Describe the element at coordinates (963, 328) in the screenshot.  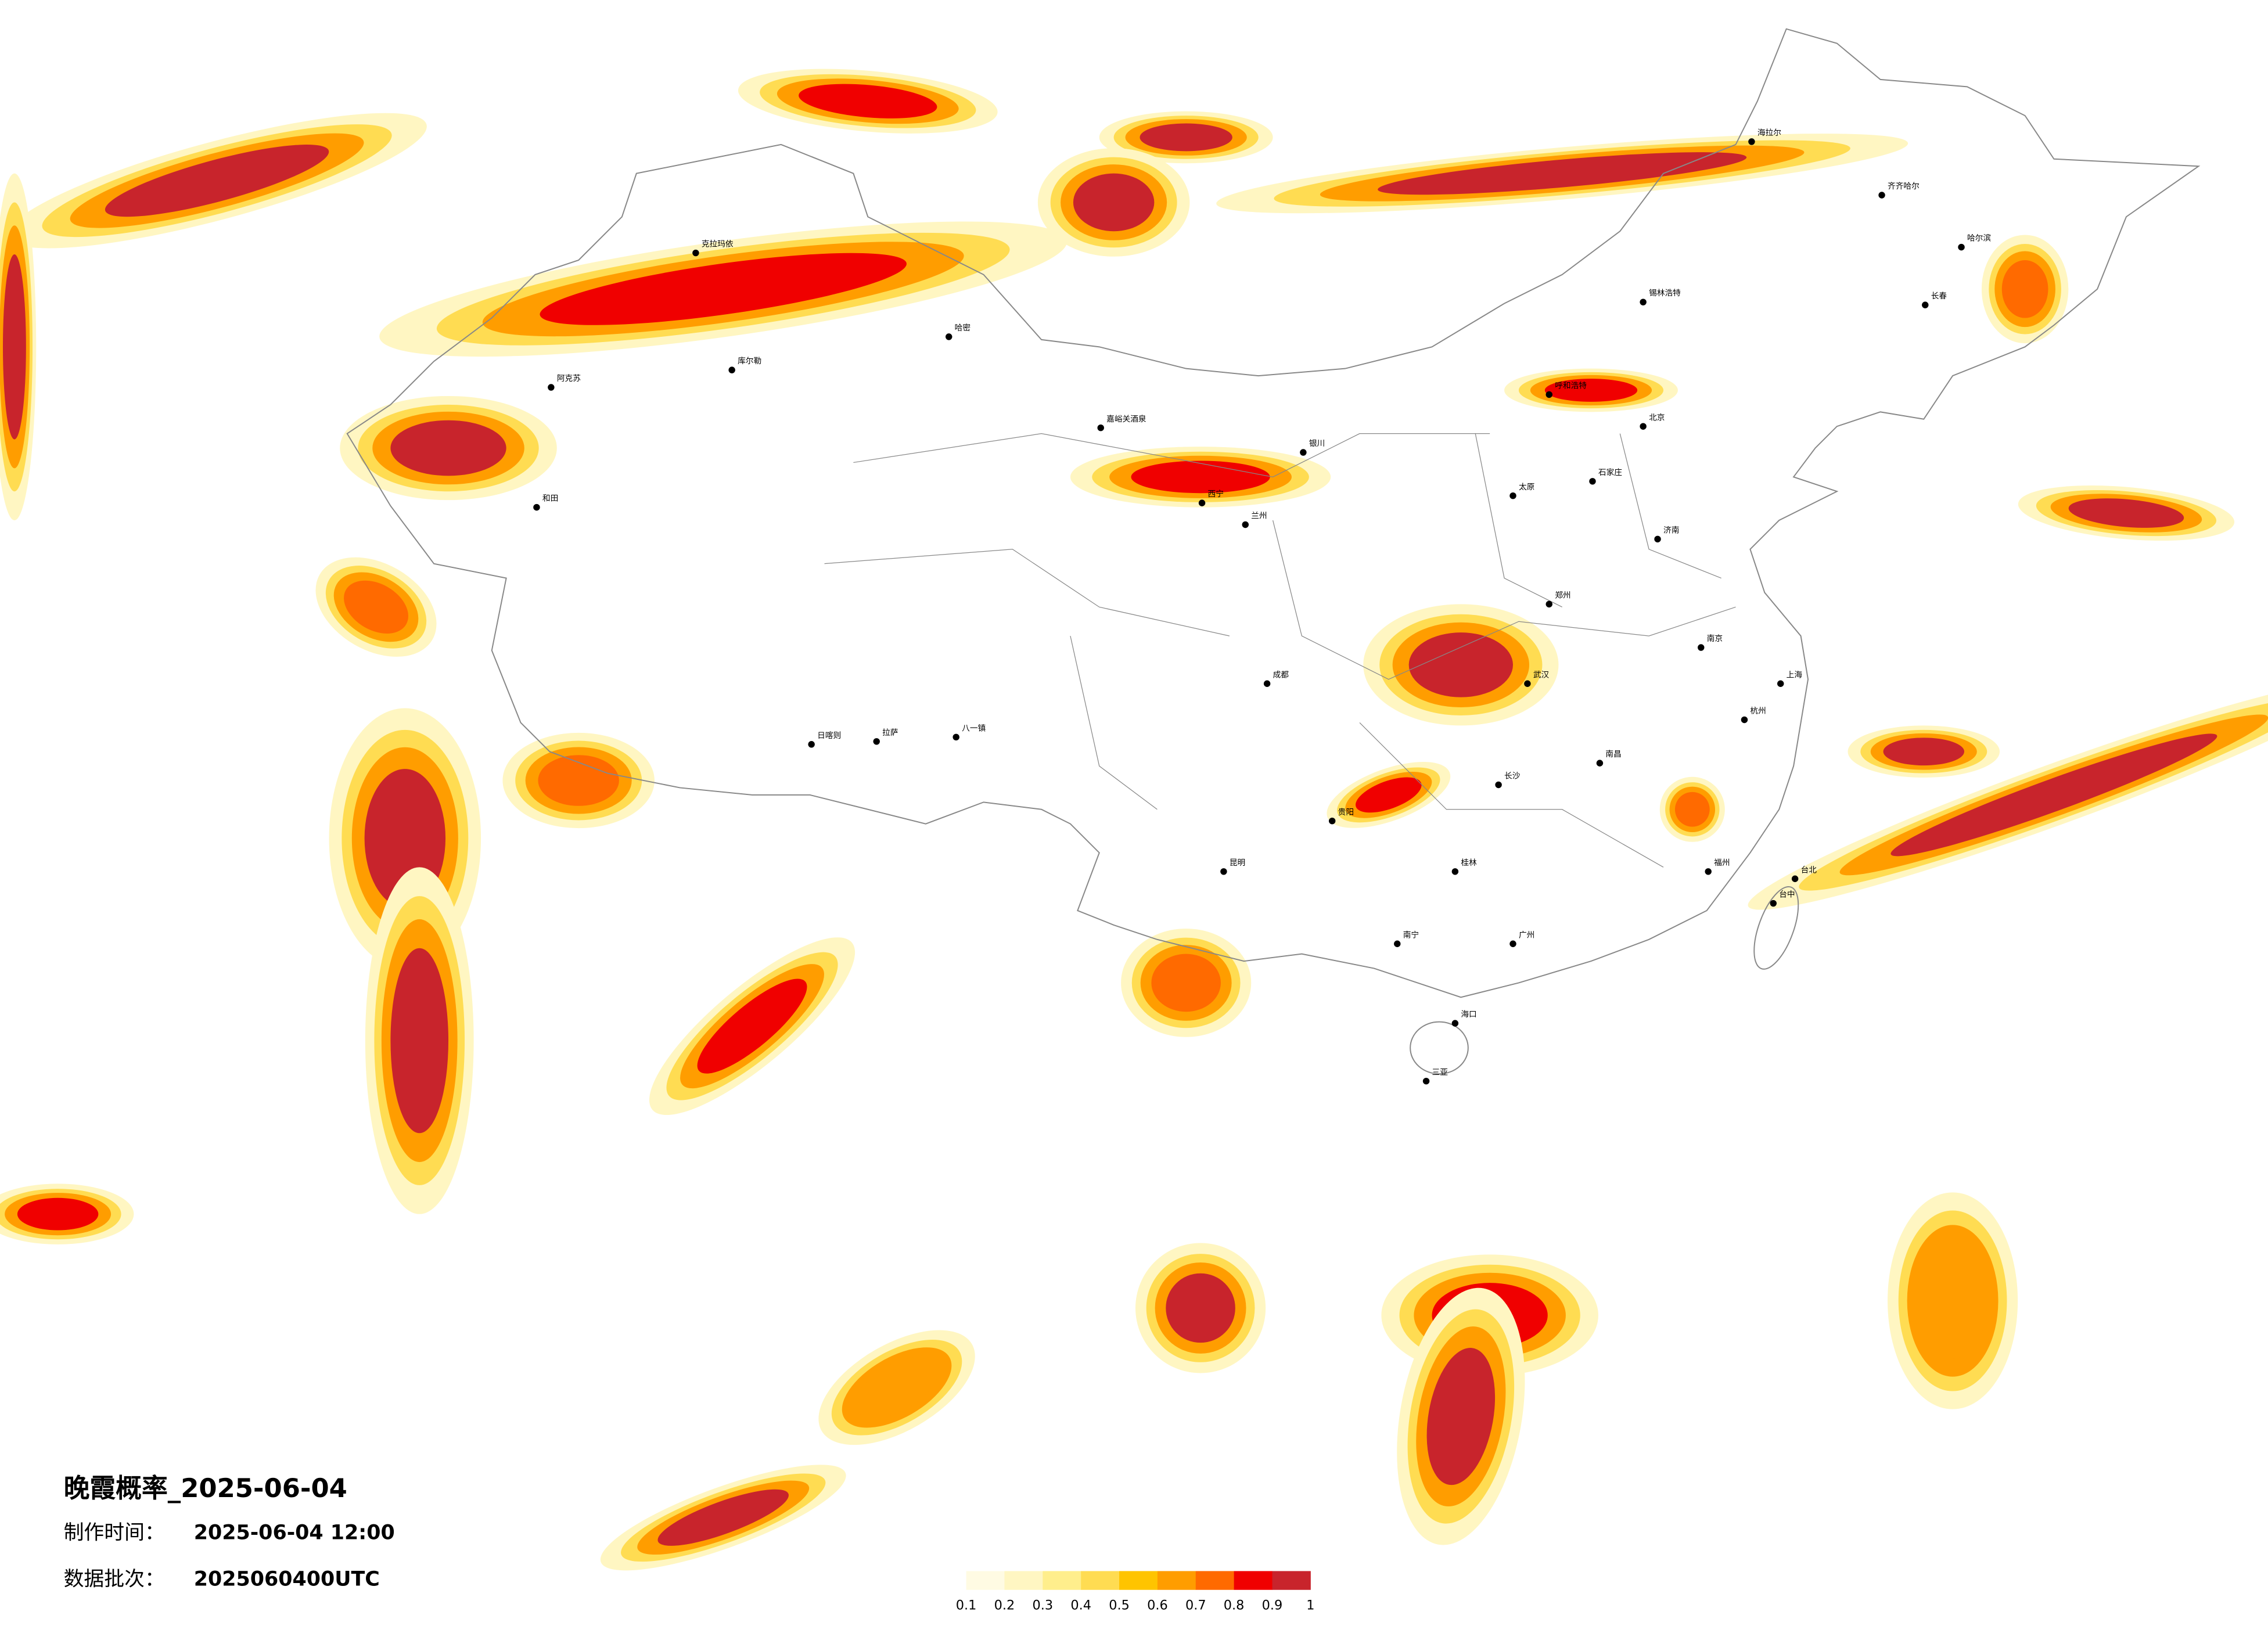
I see `city-label: 哈密` at that location.